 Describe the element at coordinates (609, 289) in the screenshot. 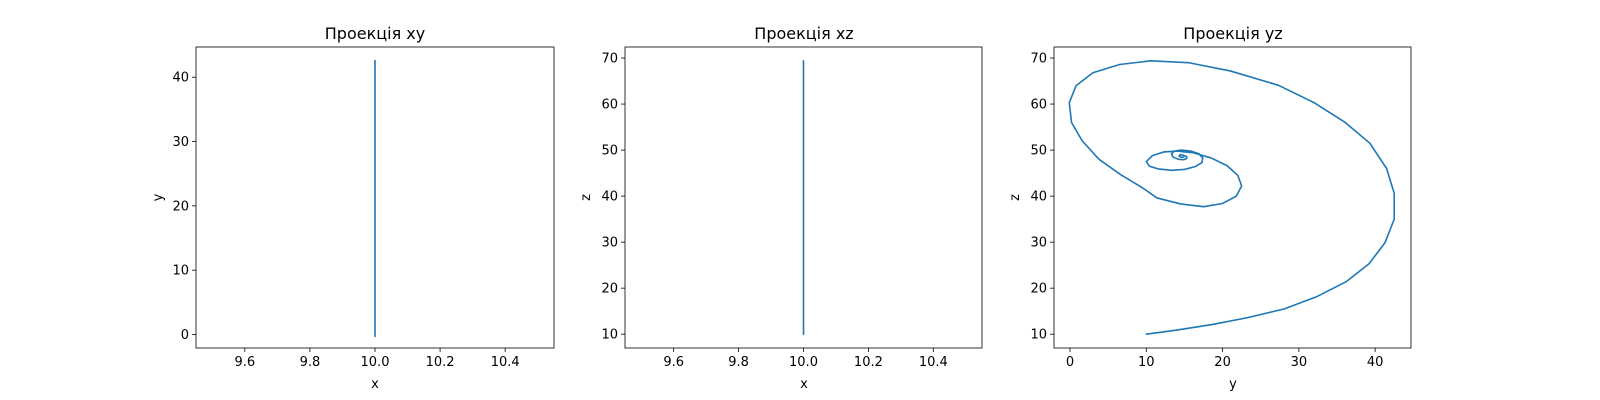

I see `y-tick-label-xz: 20` at that location.